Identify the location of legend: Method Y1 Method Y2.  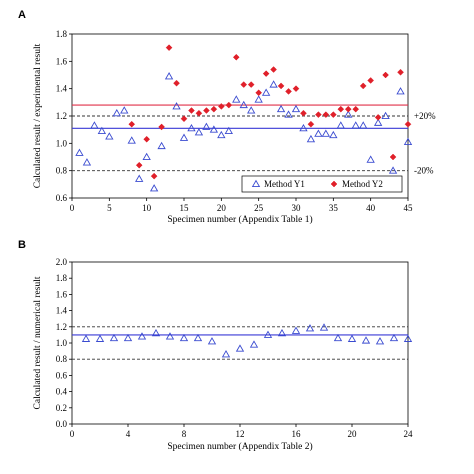
(322, 184).